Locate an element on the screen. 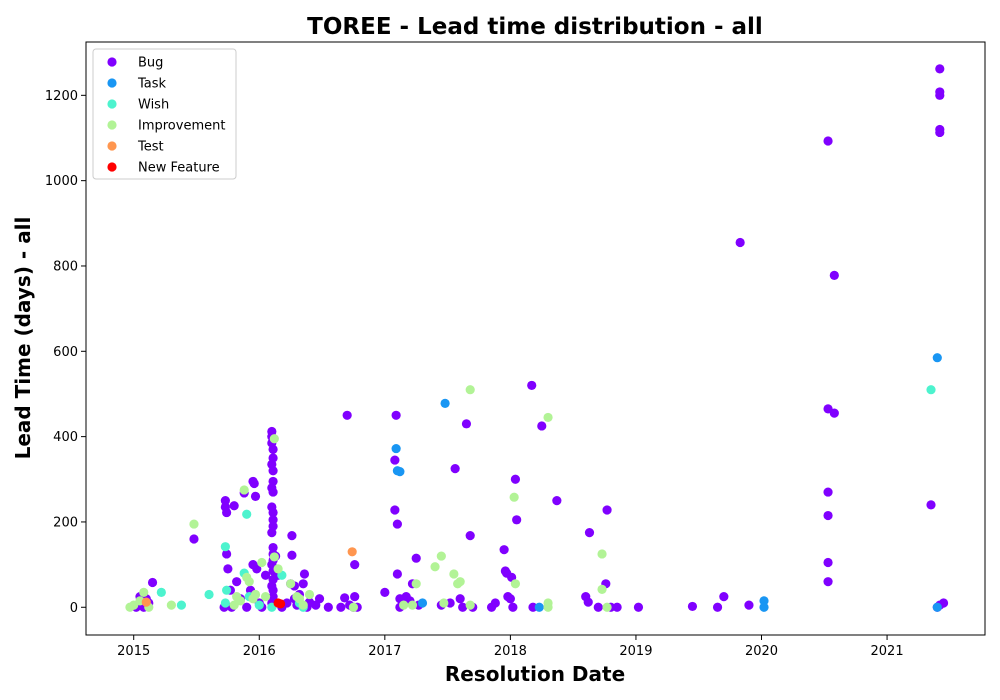 This screenshot has height=700, width=1000. y-tick-label: 200 is located at coordinates (65, 522).